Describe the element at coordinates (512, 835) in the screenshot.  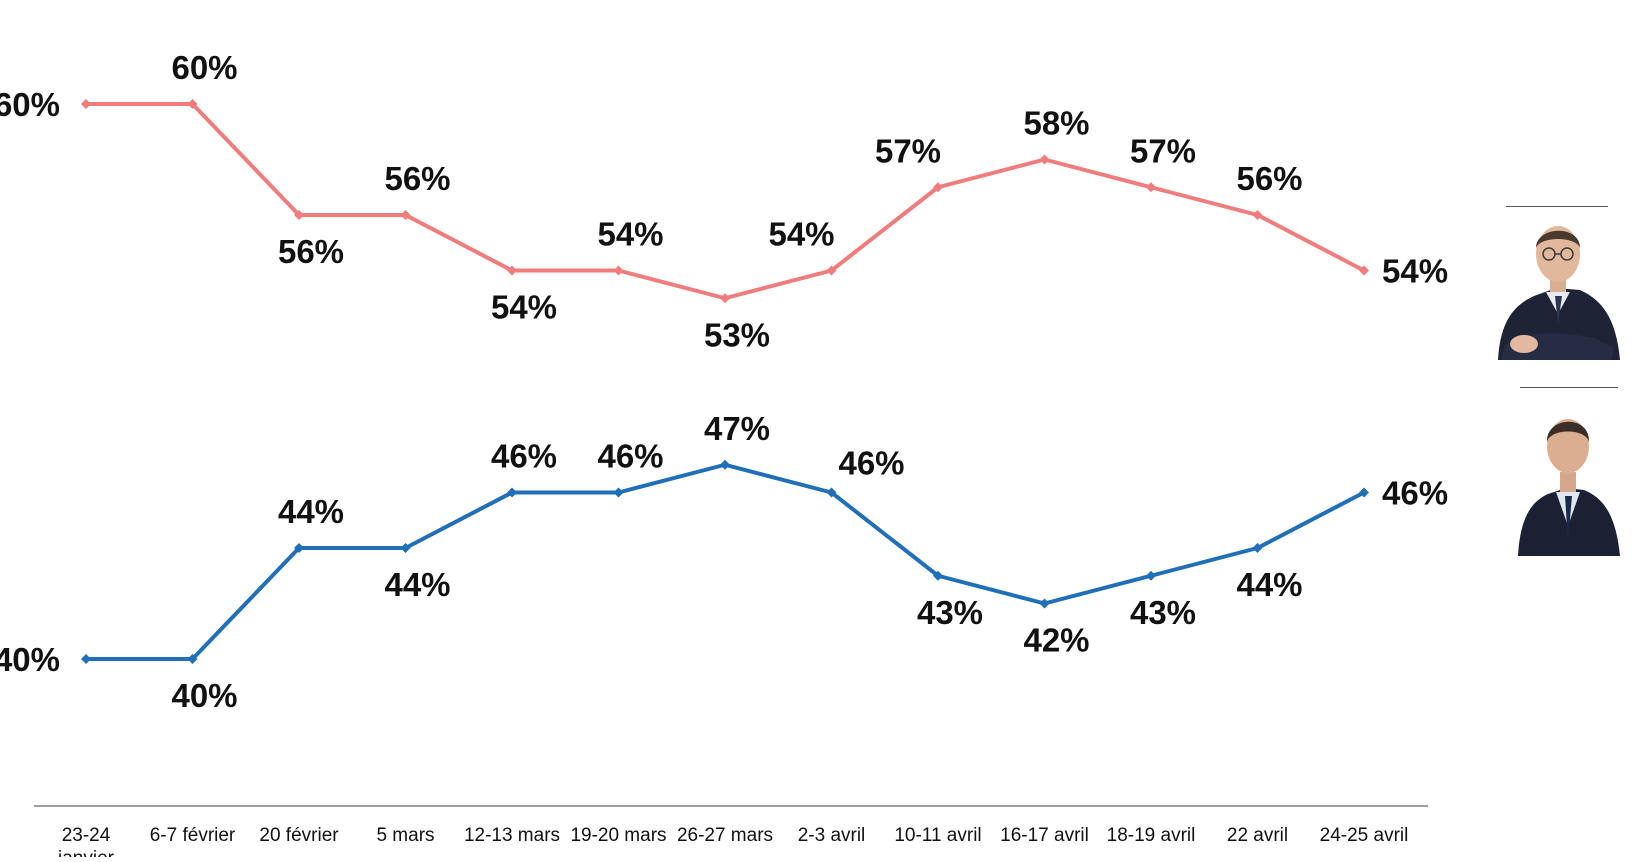
I see `x-tick-label: 12-13 mars` at that location.